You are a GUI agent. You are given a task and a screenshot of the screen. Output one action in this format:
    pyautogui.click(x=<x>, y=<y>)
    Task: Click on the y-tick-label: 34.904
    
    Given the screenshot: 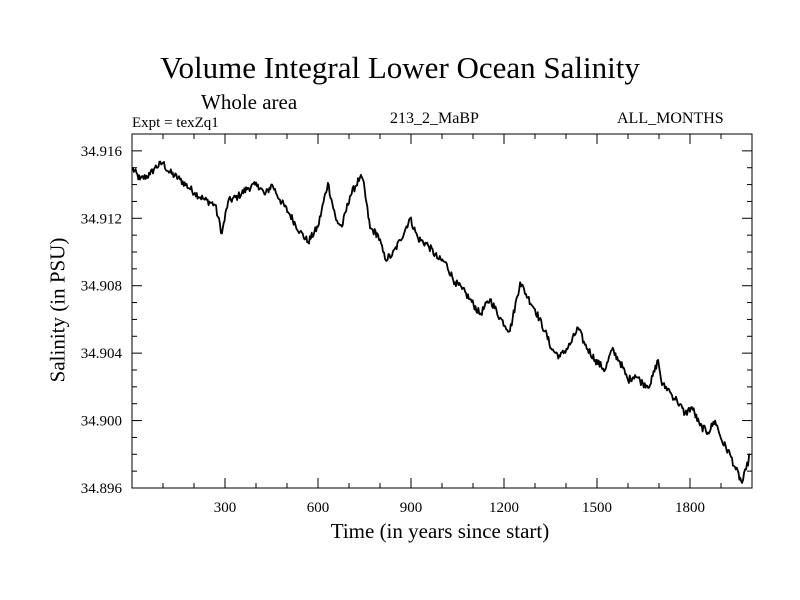 What is the action you would take?
    pyautogui.click(x=102, y=354)
    